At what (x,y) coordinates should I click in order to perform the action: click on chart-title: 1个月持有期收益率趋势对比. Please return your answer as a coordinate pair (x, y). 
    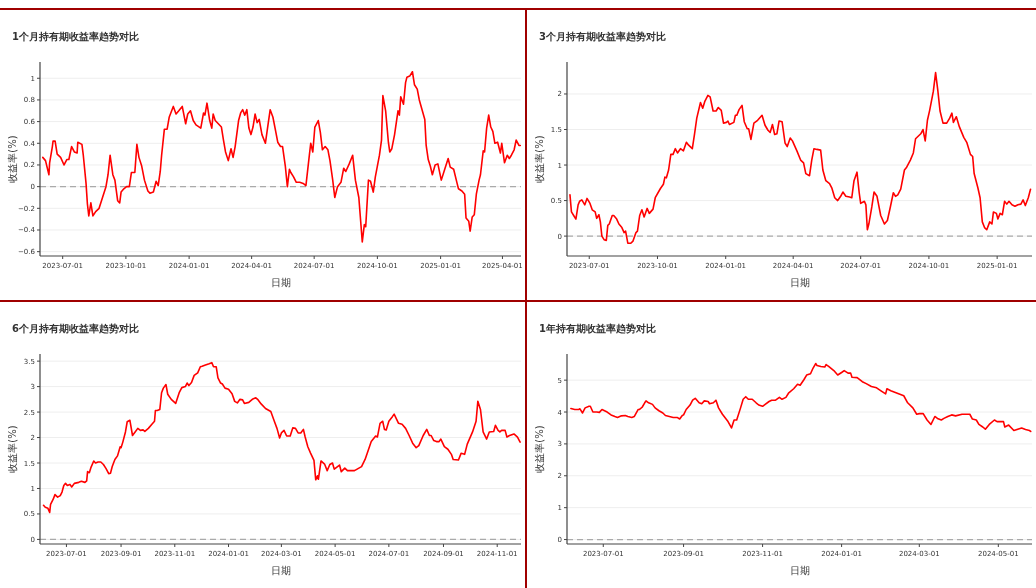
    Looking at the image, I should click on (75, 36).